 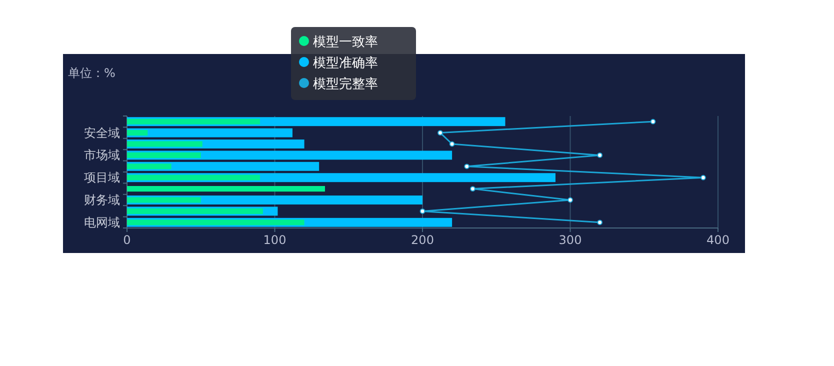 I want to click on x-tick-label: 300, so click(x=570, y=240).